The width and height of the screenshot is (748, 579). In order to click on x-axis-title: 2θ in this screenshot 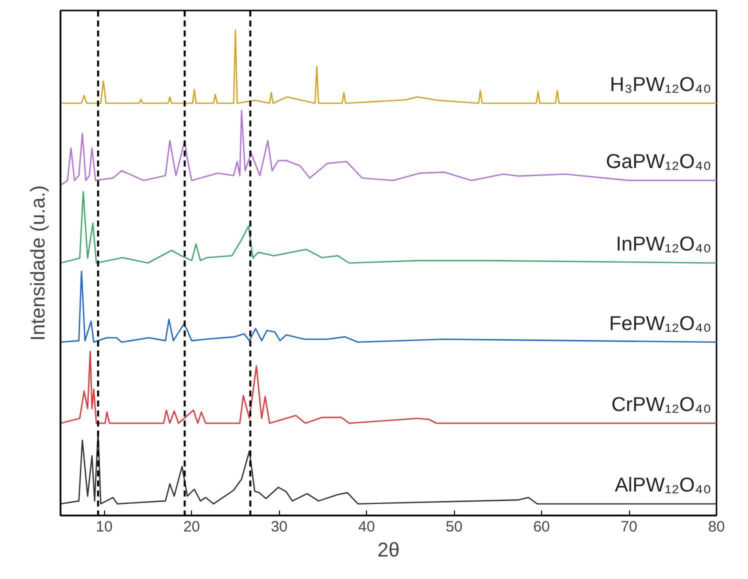, I will do `click(388, 551)`.